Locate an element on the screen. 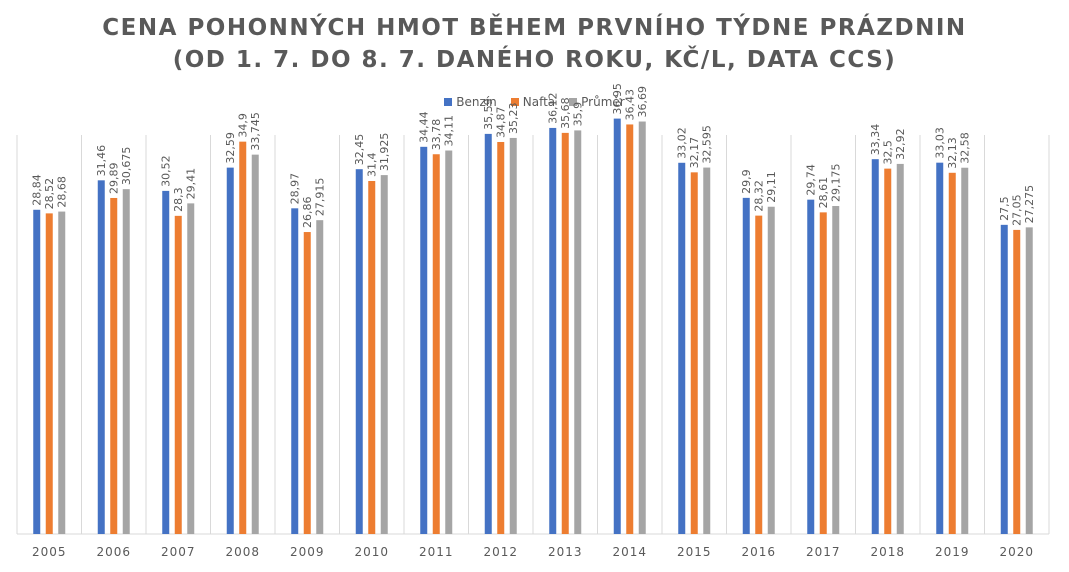 This screenshot has width=1069, height=572. data-label: 29,175 is located at coordinates (836, 183).